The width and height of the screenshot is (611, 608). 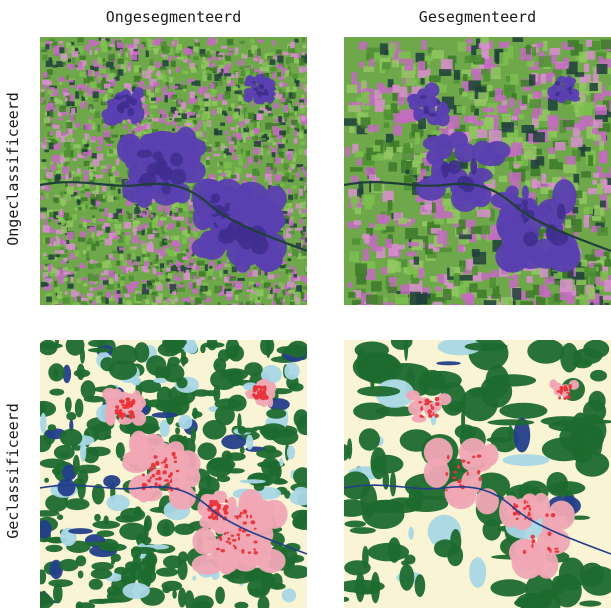 I want to click on column-header-segmented: Gesegmenteerd, so click(x=477, y=17).